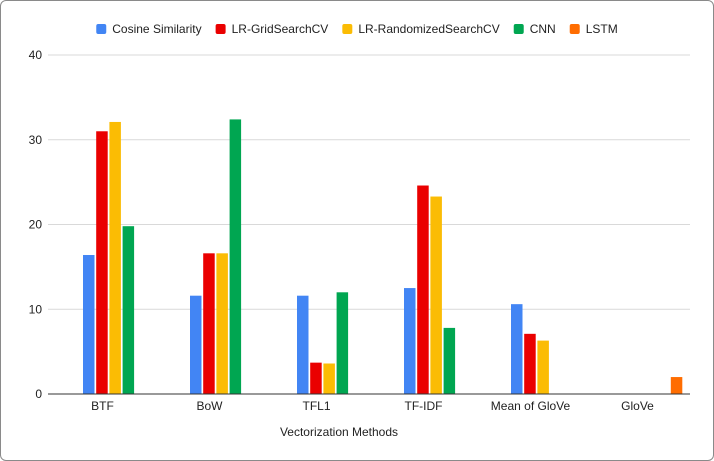  What do you see at coordinates (449, 360) in the screenshot?
I see `bar-cnn-tf-idf` at bounding box center [449, 360].